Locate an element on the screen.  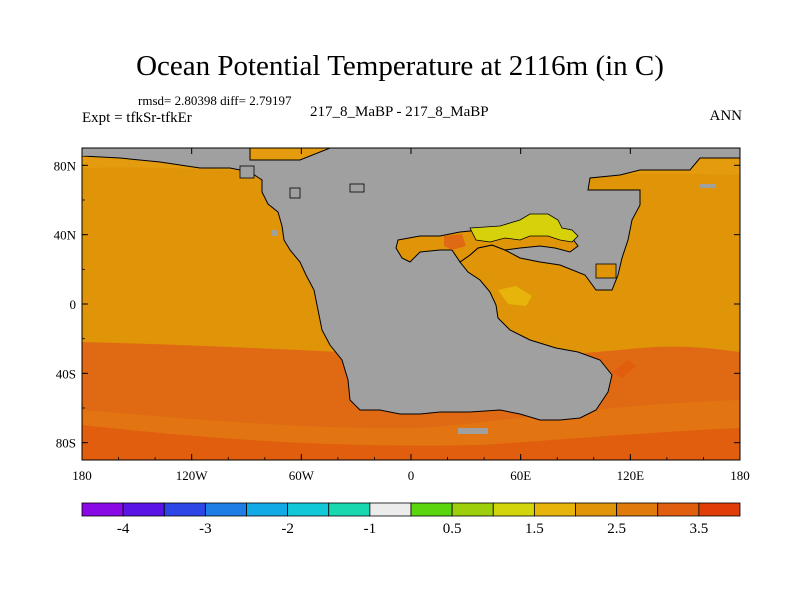
anomaly-region is located at coordinates (524, 228).